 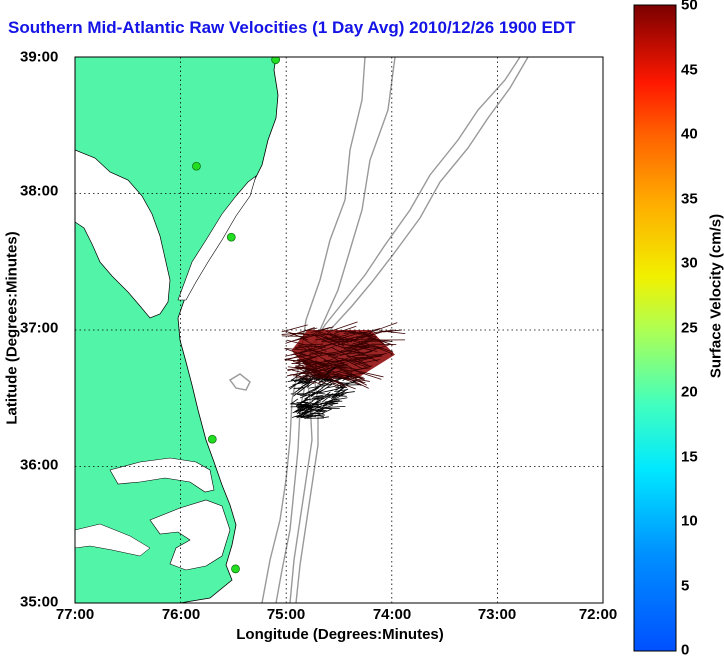 What do you see at coordinates (685, 586) in the screenshot?
I see `colorbar-tick: 5` at bounding box center [685, 586].